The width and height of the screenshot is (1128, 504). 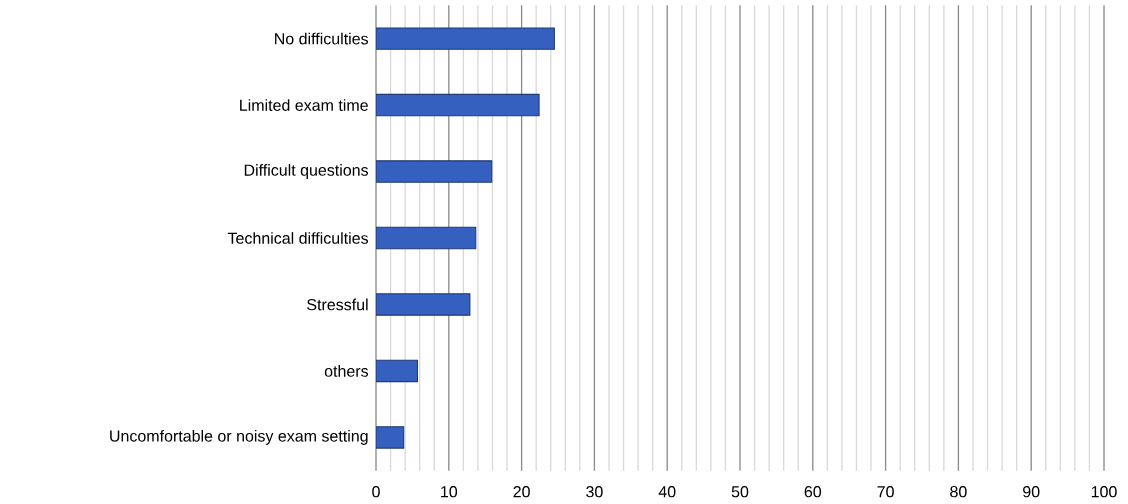 What do you see at coordinates (298, 238) in the screenshot?
I see `y-tick-label: Technical difficulties` at bounding box center [298, 238].